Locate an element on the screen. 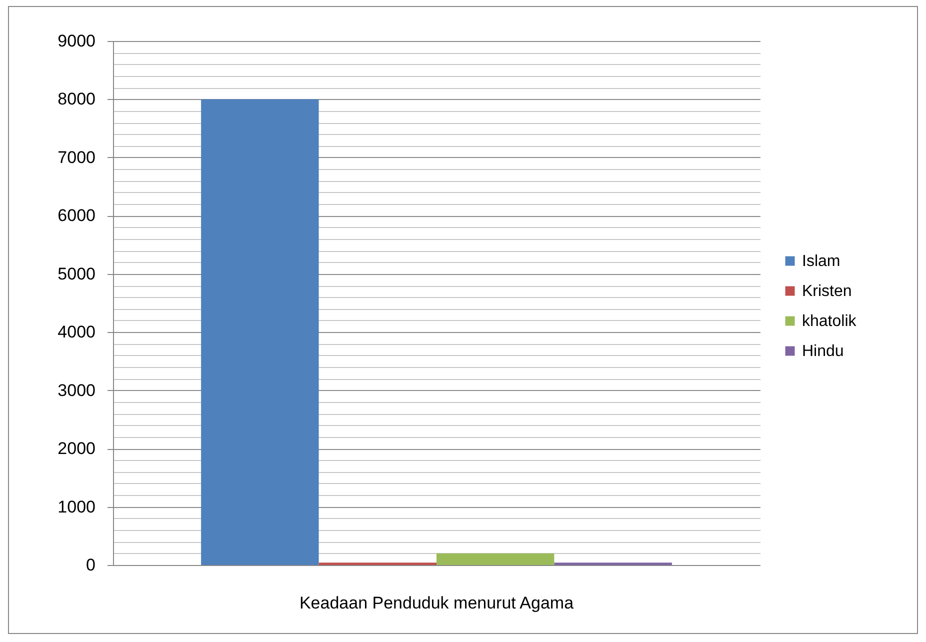 The image size is (926, 642). y-tick-label: 7000 is located at coordinates (77, 157).